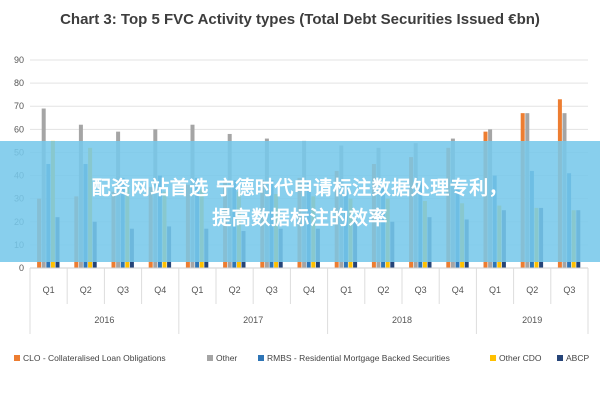 The image size is (600, 400). What do you see at coordinates (253, 320) in the screenshot?
I see `x-year-label: 2017` at bounding box center [253, 320].